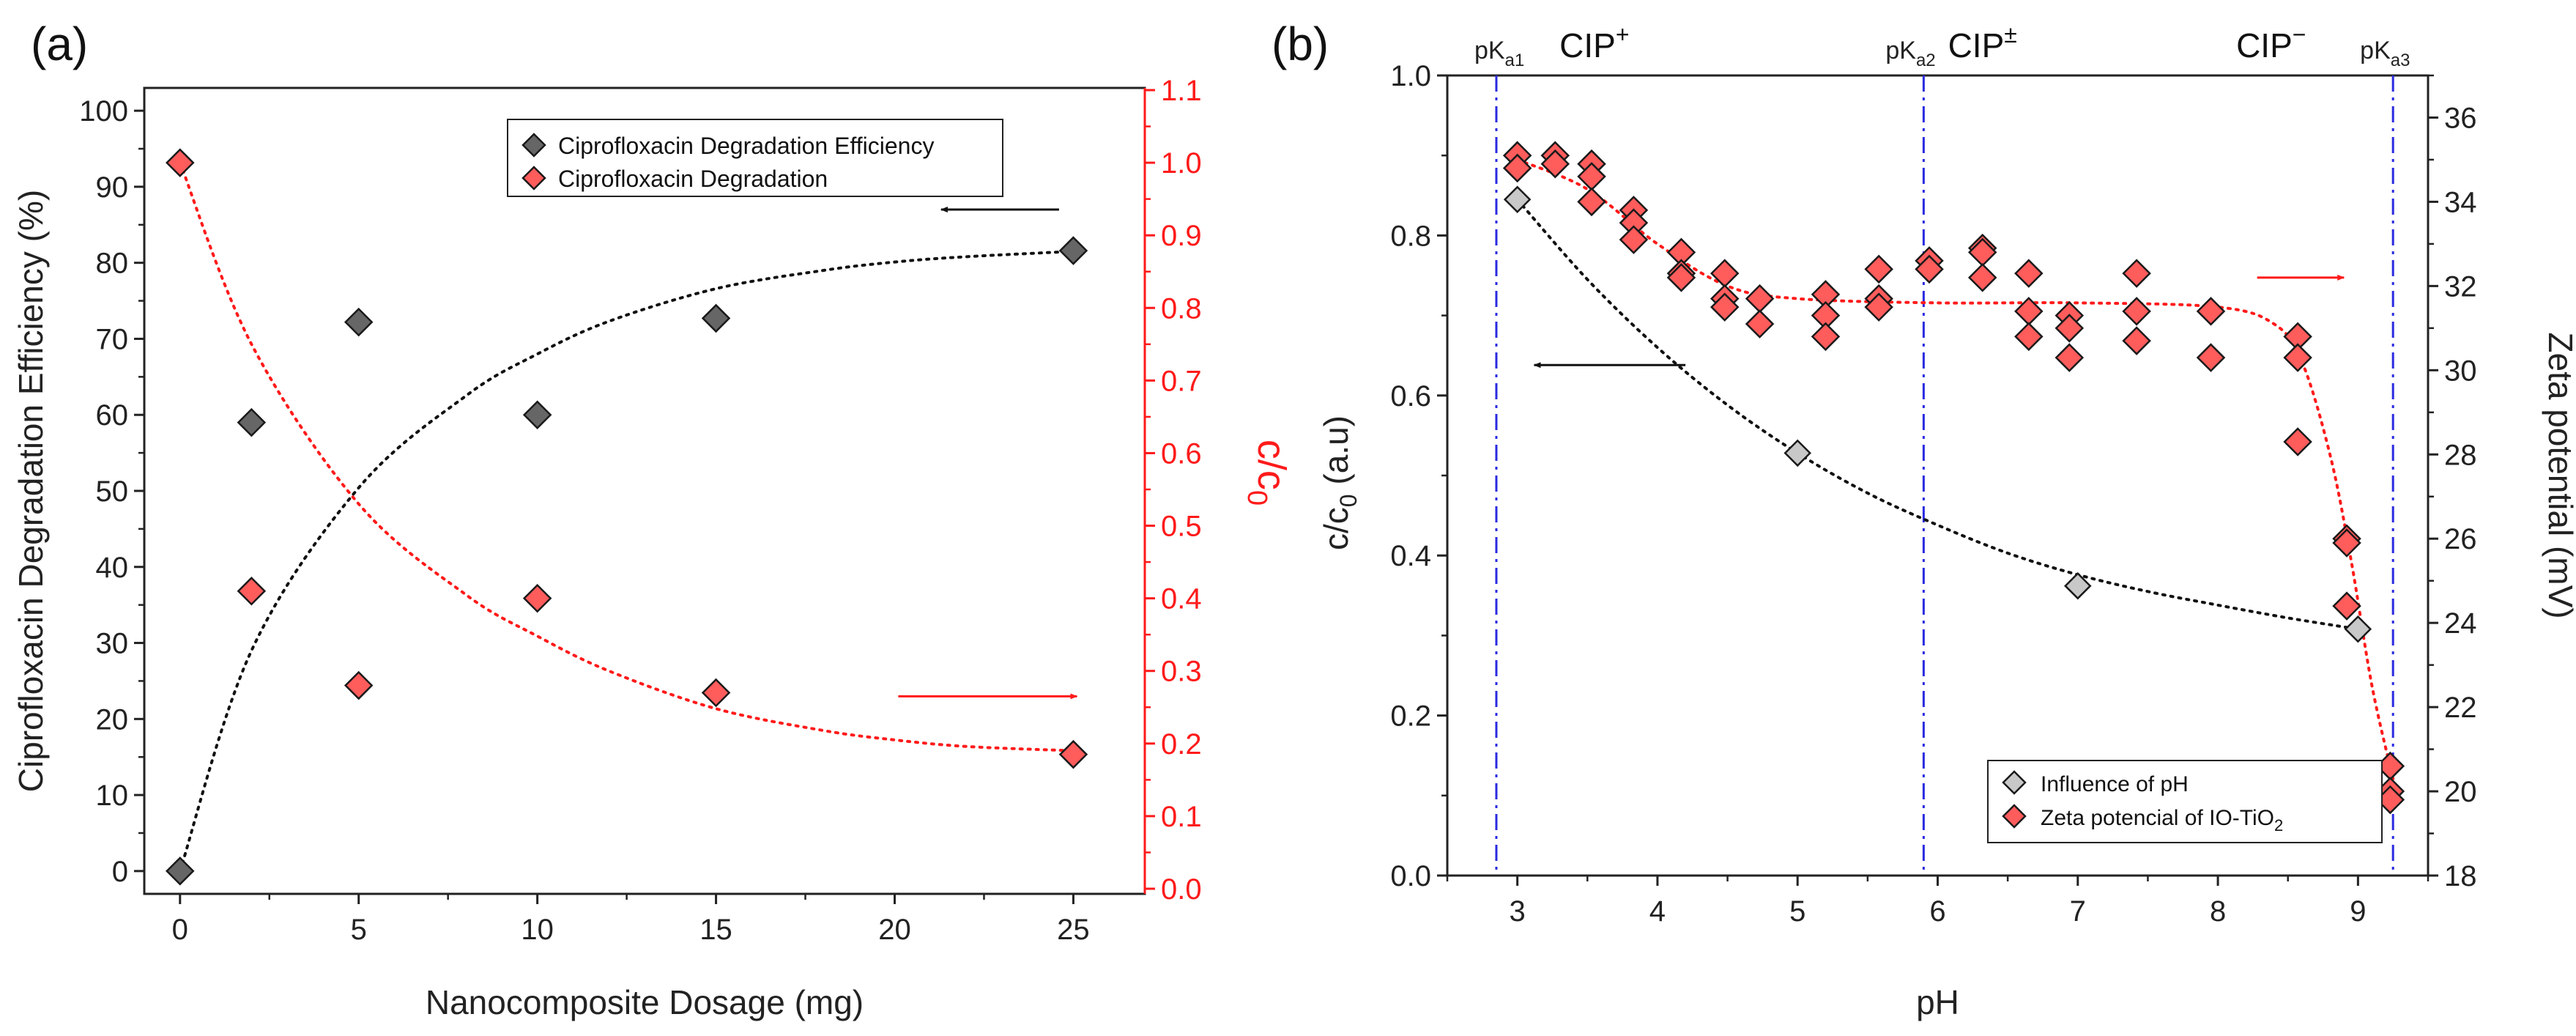 Image resolution: width=2576 pixels, height=1036 pixels. What do you see at coordinates (359, 930) in the screenshot?
I see `x-tick-label-a: 5` at bounding box center [359, 930].